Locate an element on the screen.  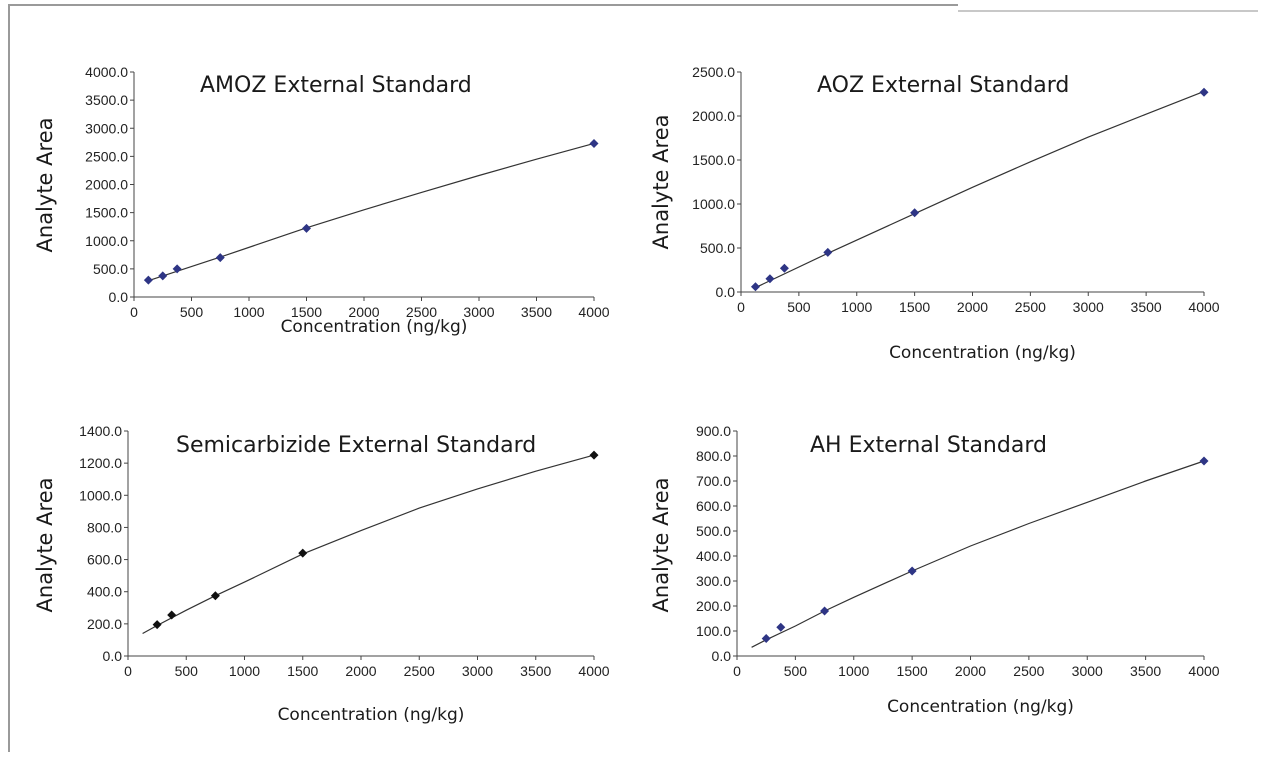
y-tick-label: 700.0 is located at coordinates (713, 481).